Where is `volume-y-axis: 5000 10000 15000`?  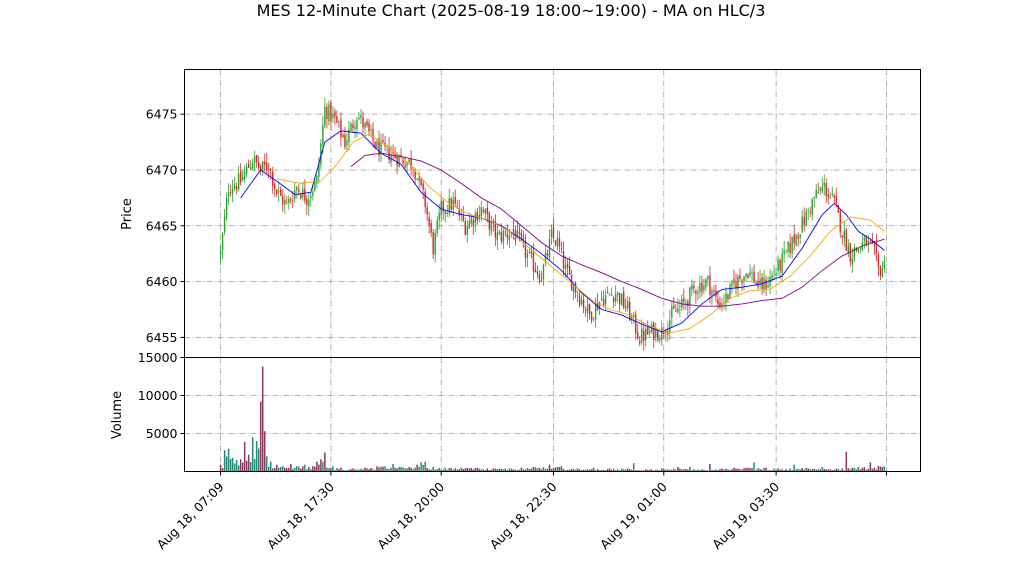 volume-y-axis: 5000 10000 15000 is located at coordinates (161, 395).